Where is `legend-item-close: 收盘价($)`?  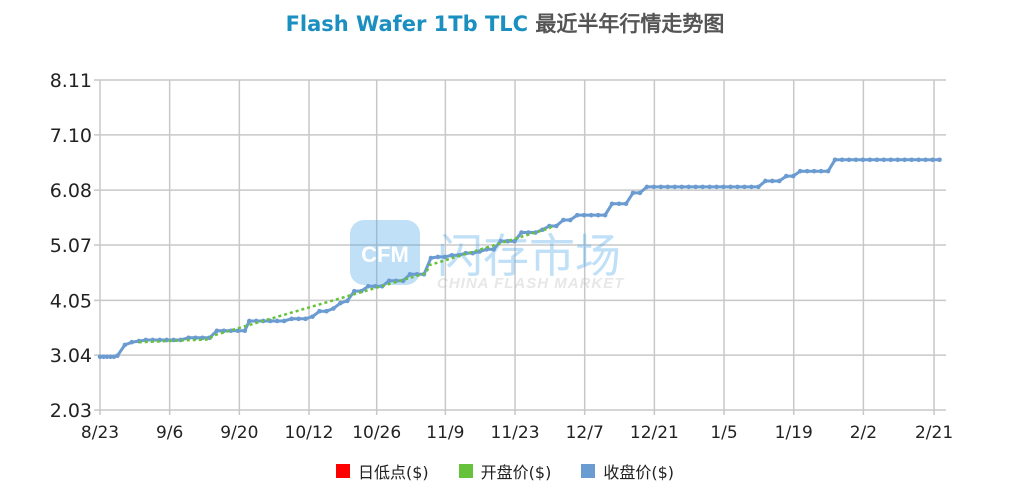
legend-item-close: 收盘价($) is located at coordinates (627, 471).